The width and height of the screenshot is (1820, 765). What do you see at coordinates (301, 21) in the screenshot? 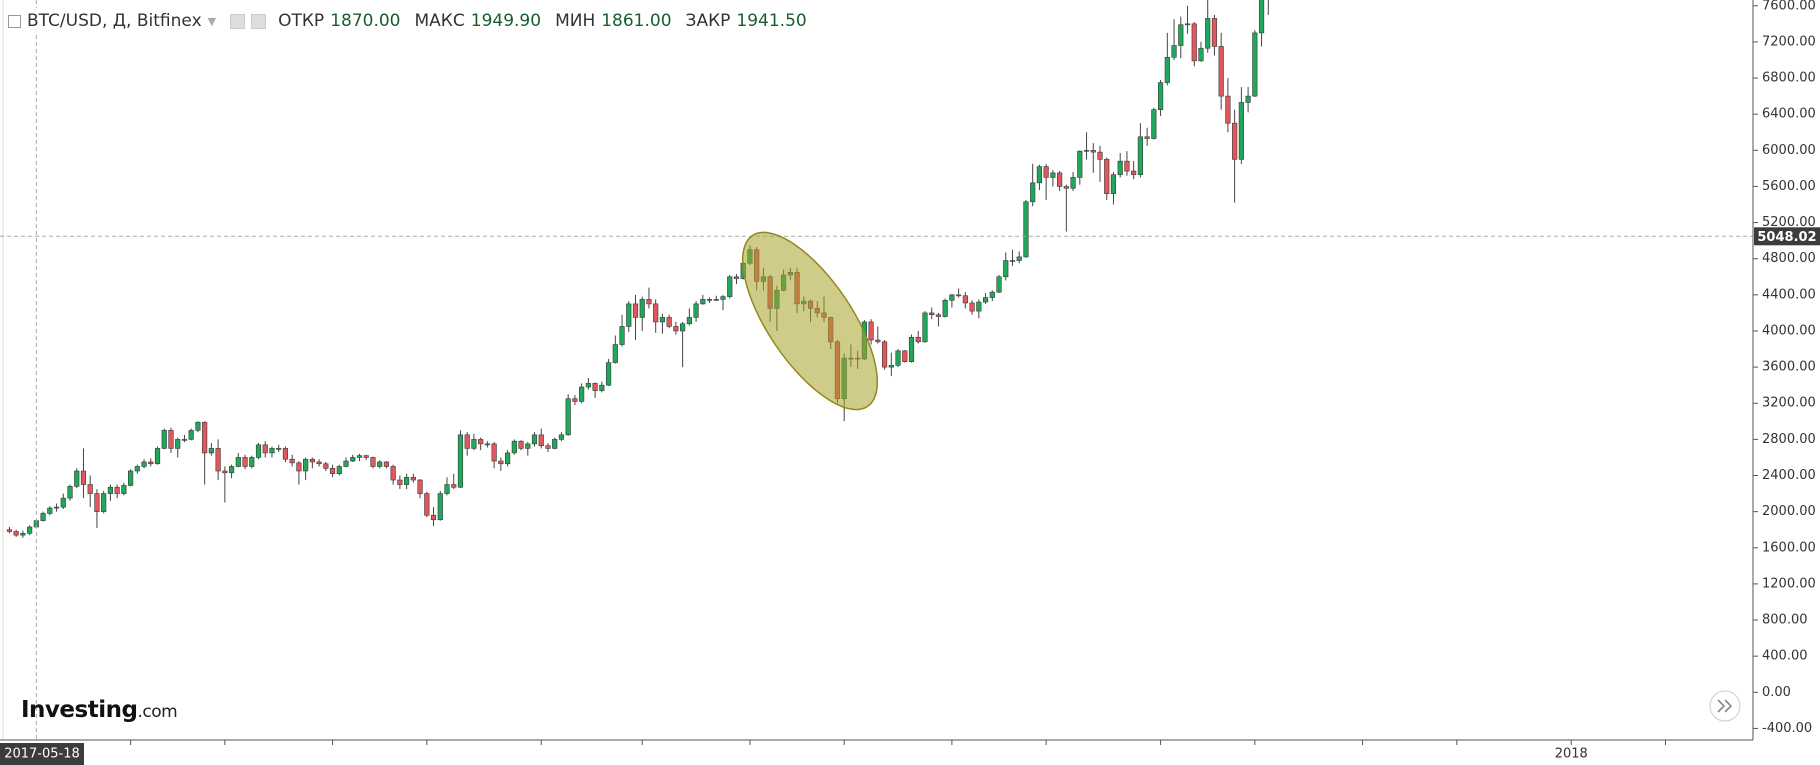
I see `open-label: ОТКР` at bounding box center [301, 21].